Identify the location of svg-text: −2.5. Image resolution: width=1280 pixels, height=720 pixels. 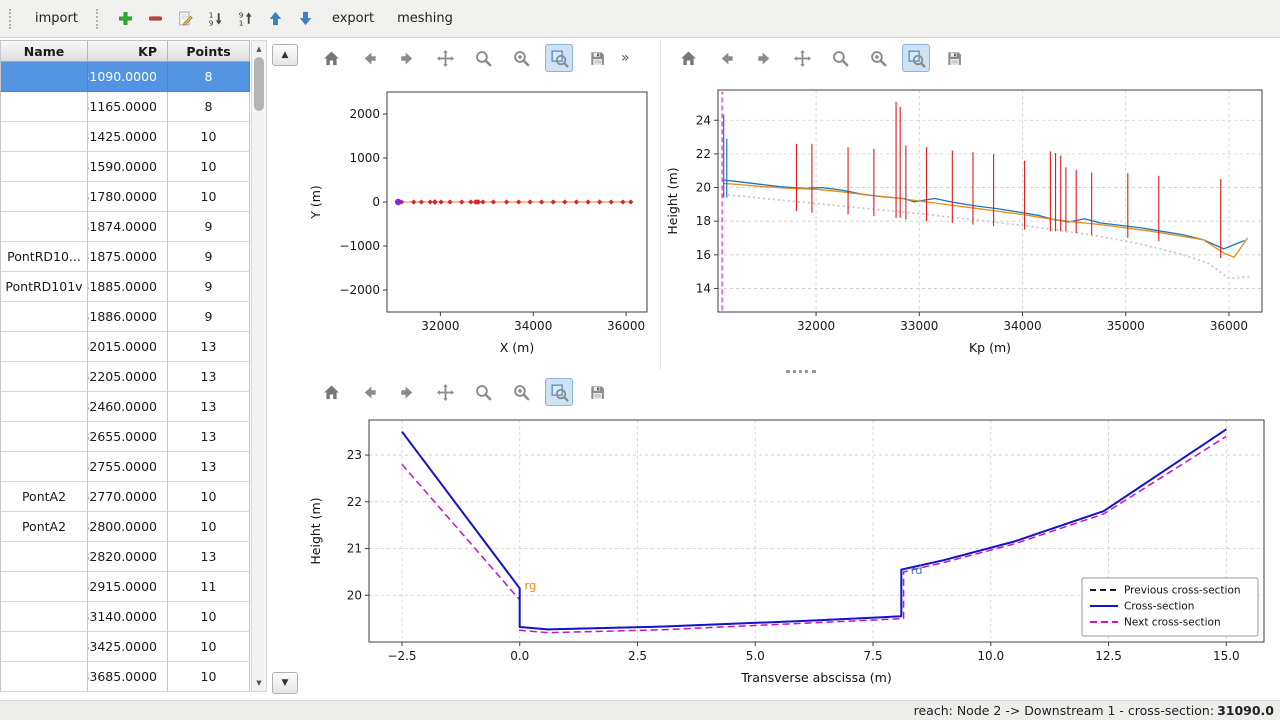
(401, 656).